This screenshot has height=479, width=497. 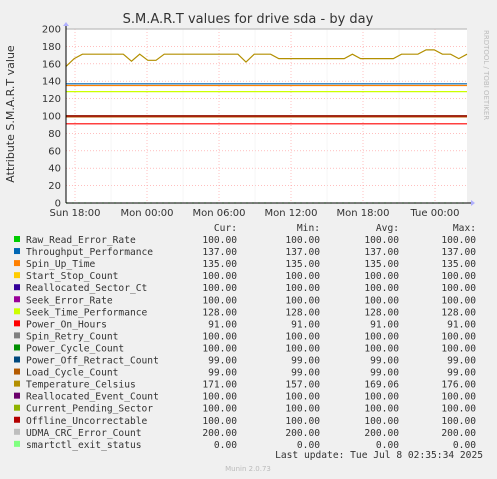 What do you see at coordinates (72, 336) in the screenshot?
I see `legend-series-name: Spin_Retry_Count` at bounding box center [72, 336].